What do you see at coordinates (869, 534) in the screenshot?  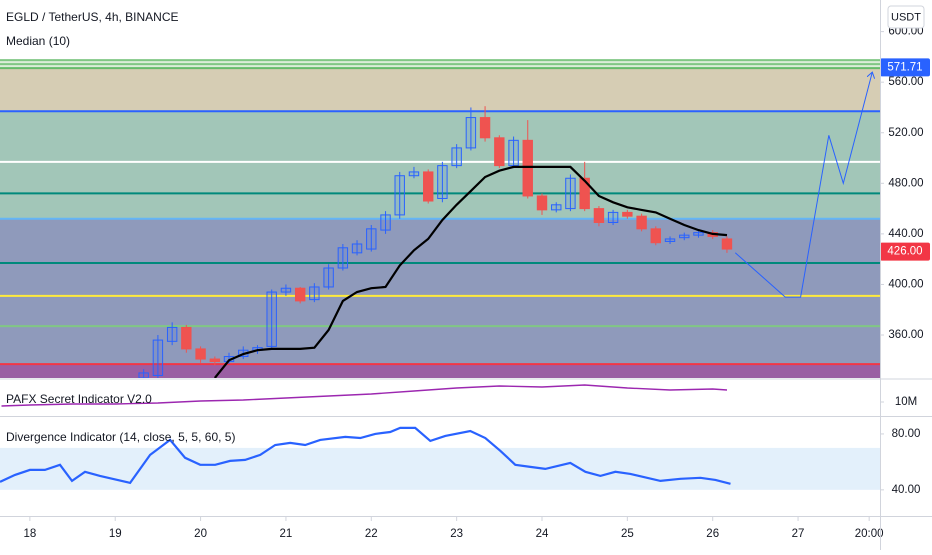 I see `x-tick-label: 20:00` at bounding box center [869, 534].